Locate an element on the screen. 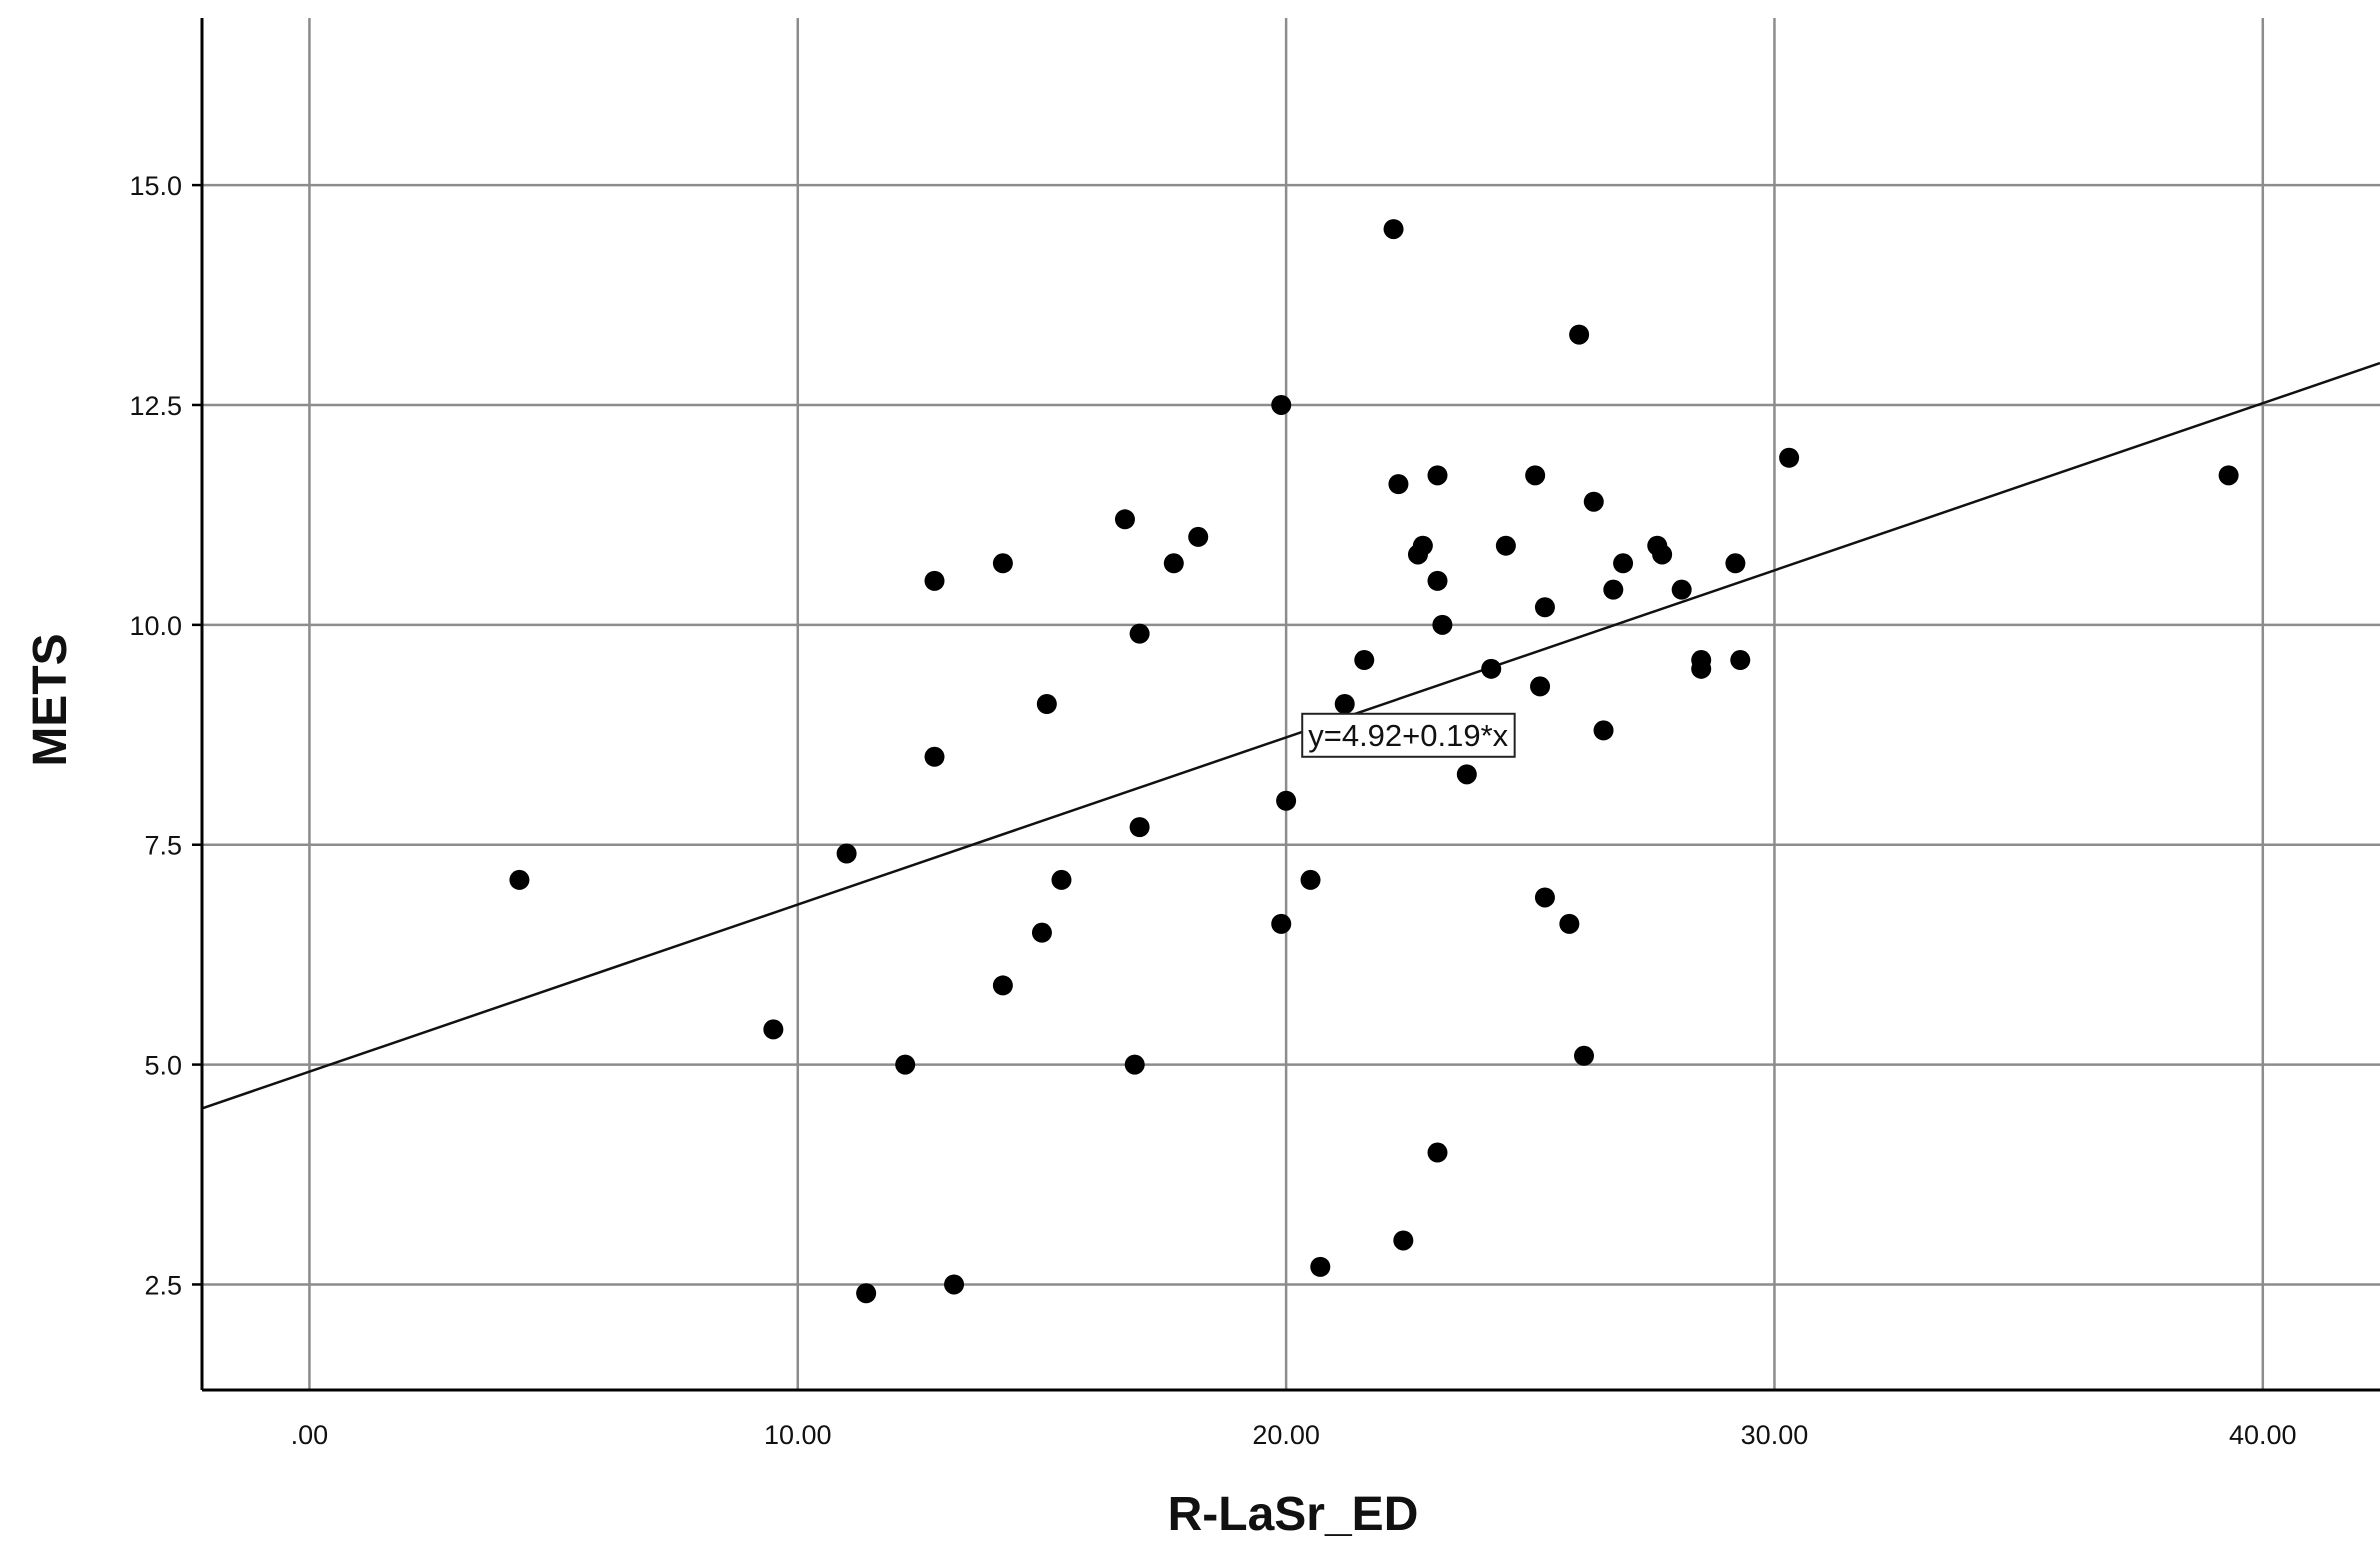 This screenshot has height=1563, width=2380. x-axis-label: R-LaSr_ED is located at coordinates (1293, 1514).